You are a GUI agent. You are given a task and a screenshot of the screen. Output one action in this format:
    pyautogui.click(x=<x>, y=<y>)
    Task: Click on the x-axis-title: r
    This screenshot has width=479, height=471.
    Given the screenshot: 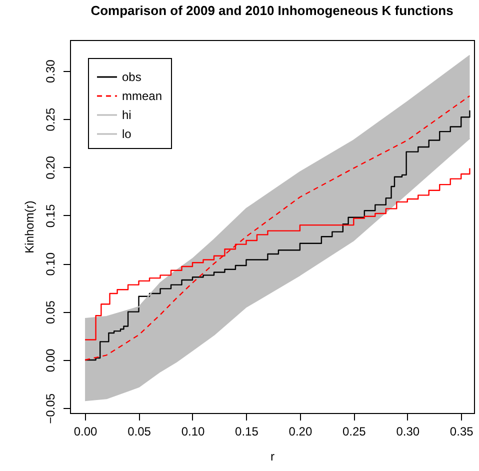 What is the action you would take?
    pyautogui.click(x=272, y=457)
    